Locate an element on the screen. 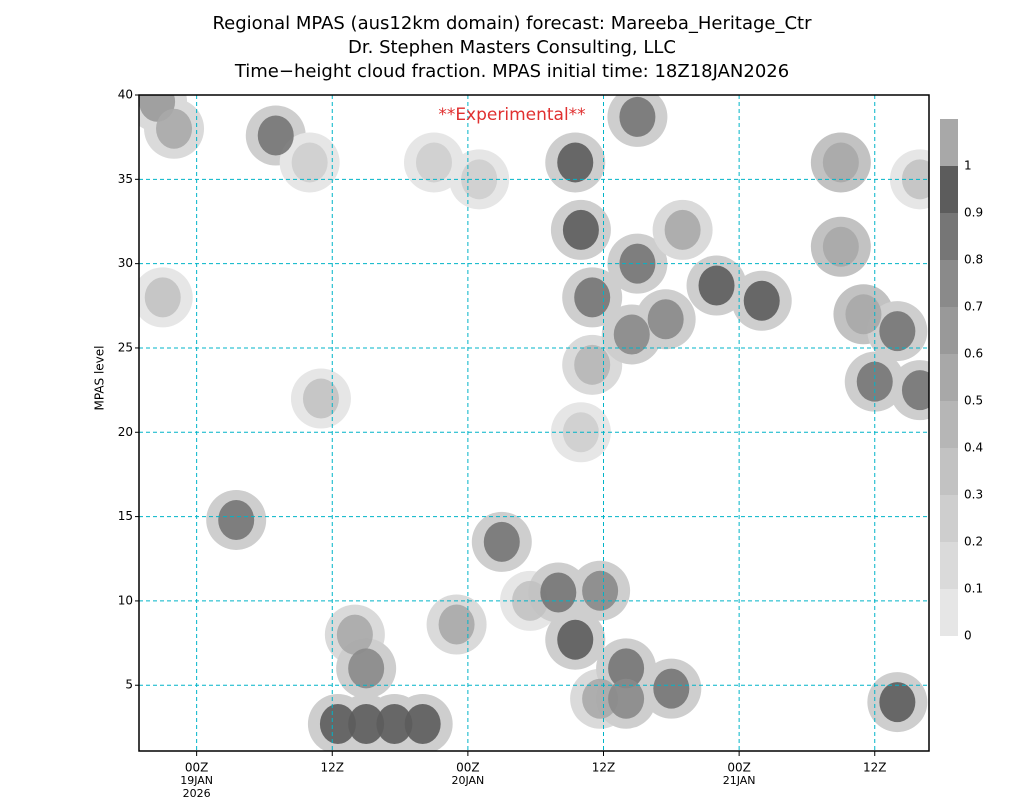 The width and height of the screenshot is (1024, 800). x-date-label: 2026 is located at coordinates (197, 793).